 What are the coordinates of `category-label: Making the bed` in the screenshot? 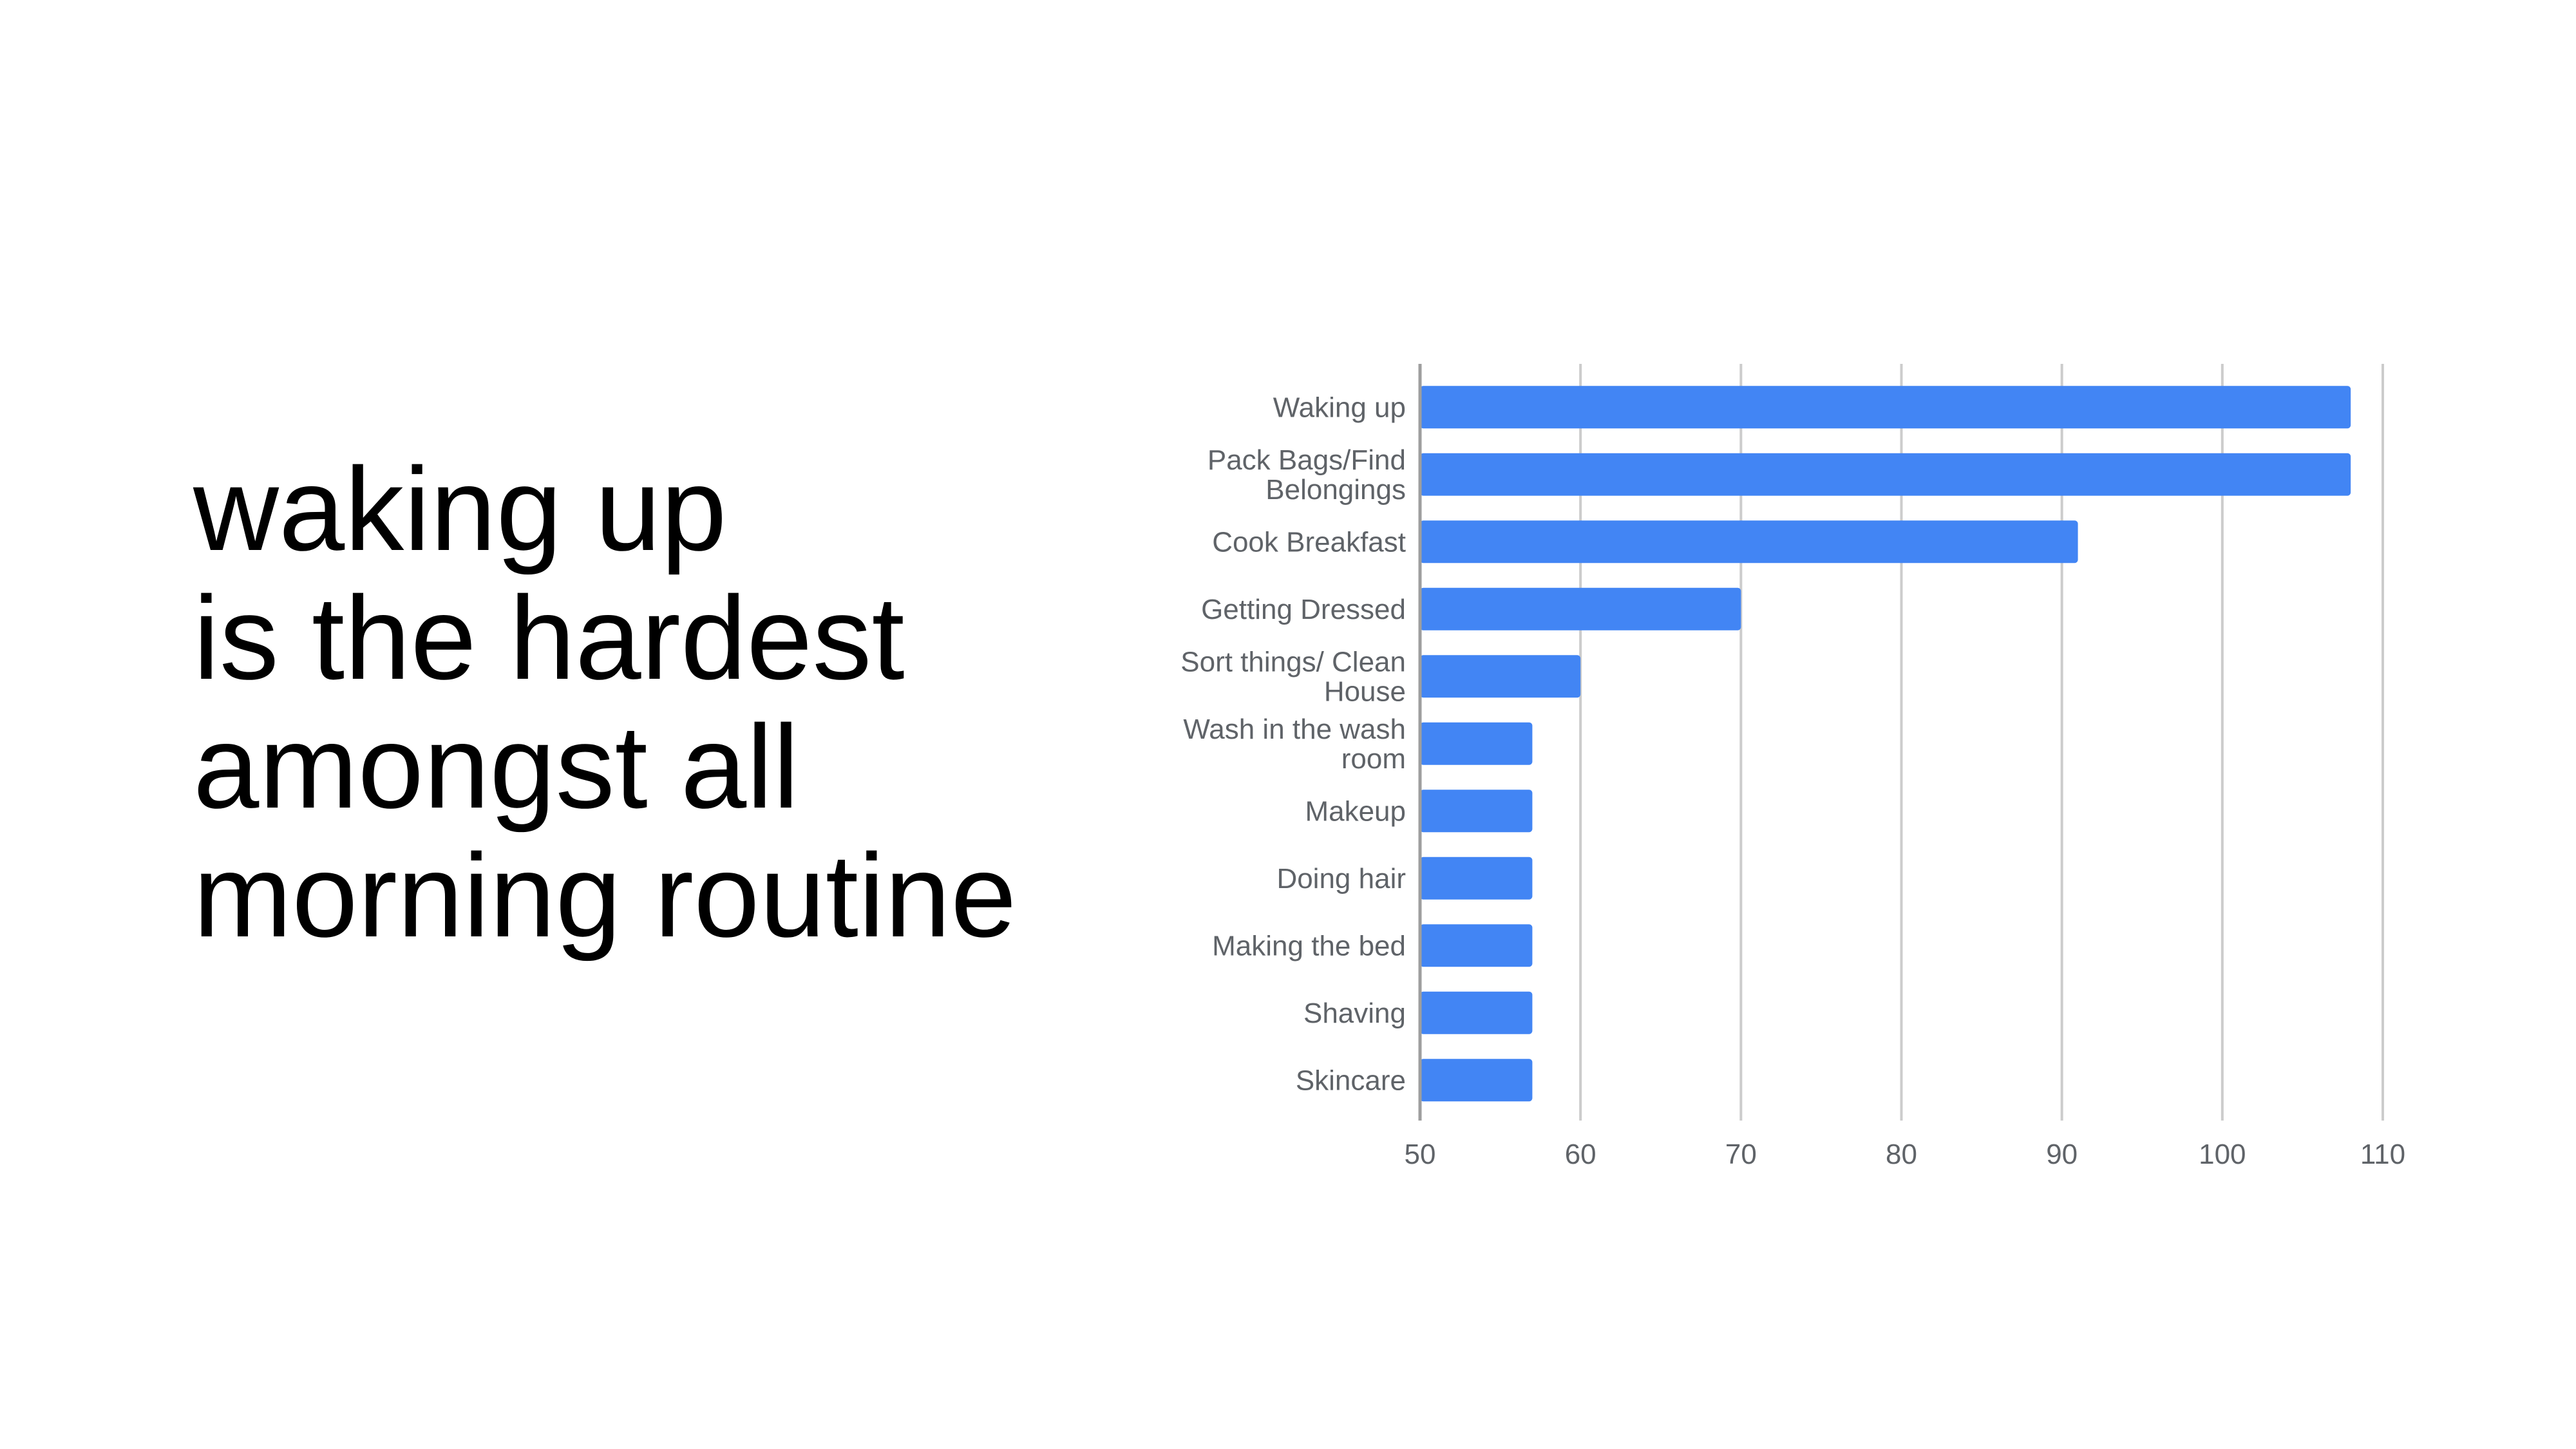 It's located at (1309, 945).